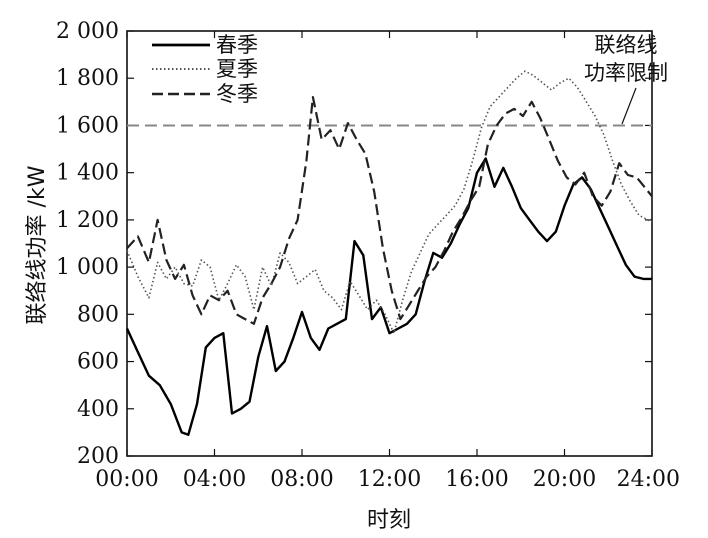 The width and height of the screenshot is (708, 538). What do you see at coordinates (87, 125) in the screenshot?
I see `y-tick-label: 1 600` at bounding box center [87, 125].